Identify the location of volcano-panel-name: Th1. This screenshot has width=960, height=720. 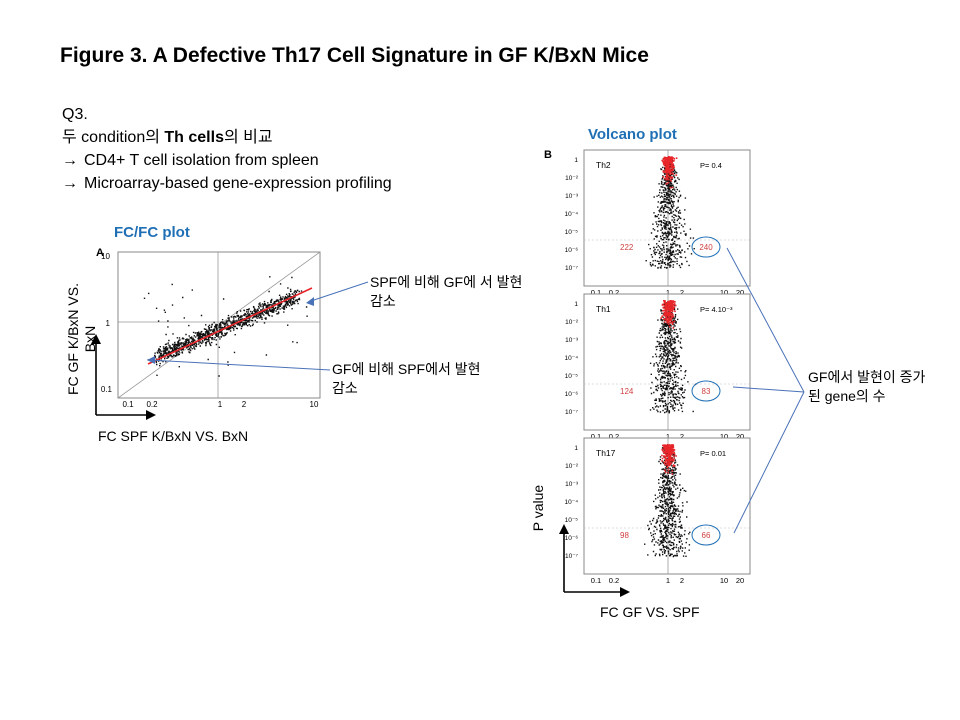
(603, 309).